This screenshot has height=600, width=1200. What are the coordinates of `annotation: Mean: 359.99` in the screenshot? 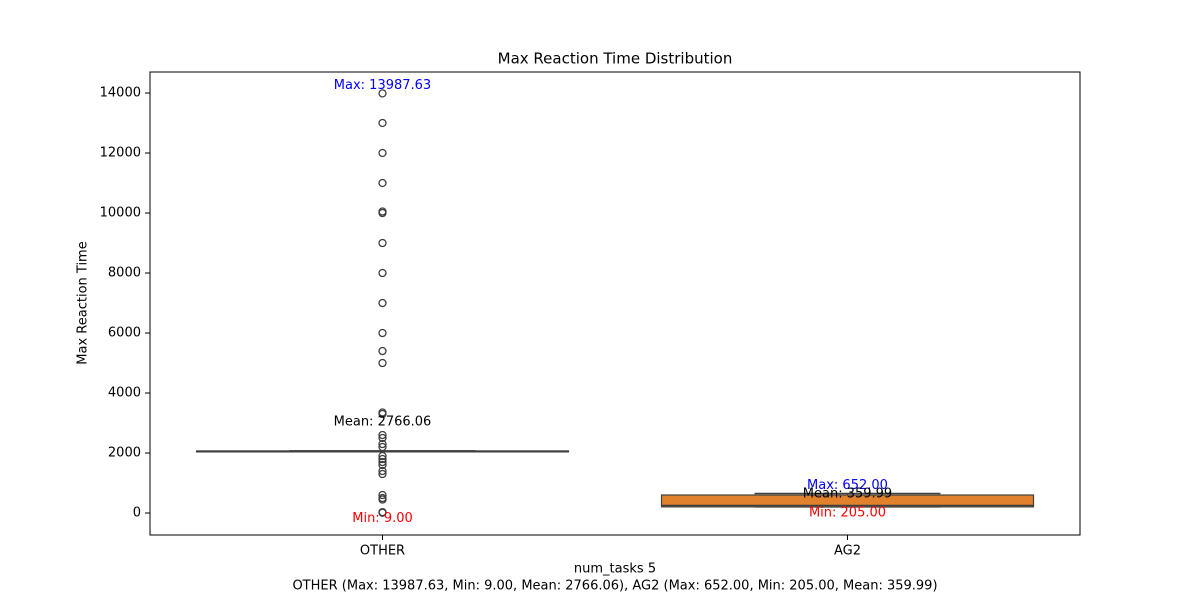 It's located at (847, 494).